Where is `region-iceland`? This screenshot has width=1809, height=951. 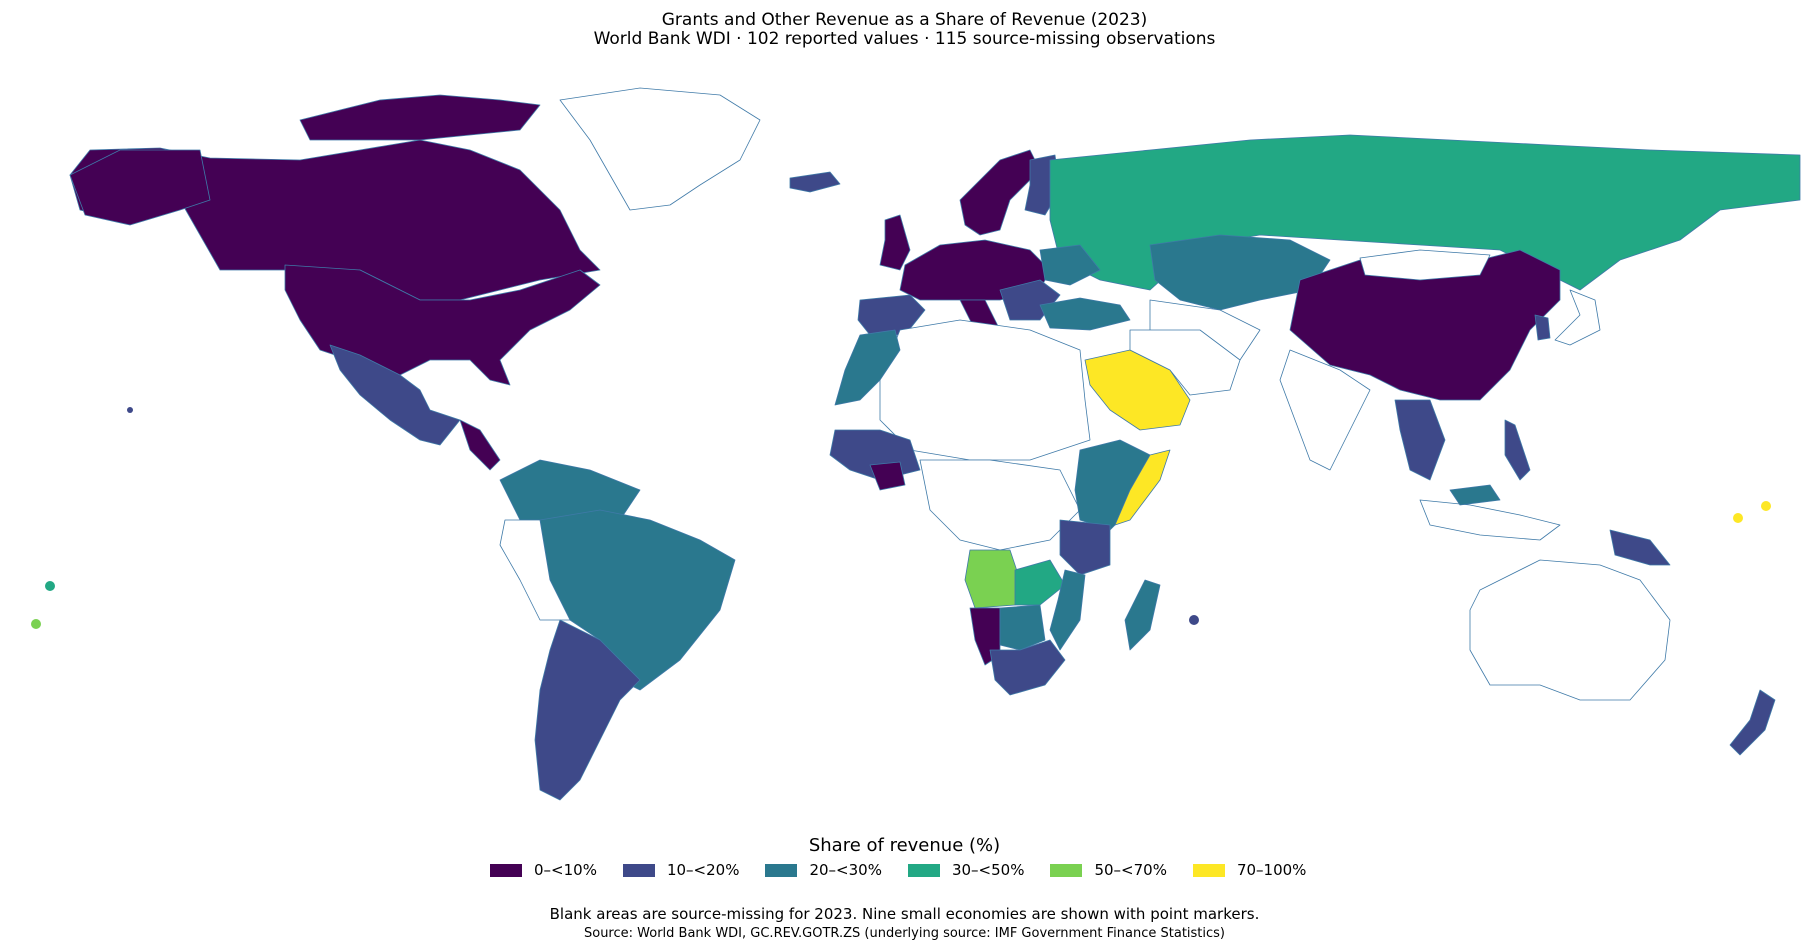 region-iceland is located at coordinates (815, 182).